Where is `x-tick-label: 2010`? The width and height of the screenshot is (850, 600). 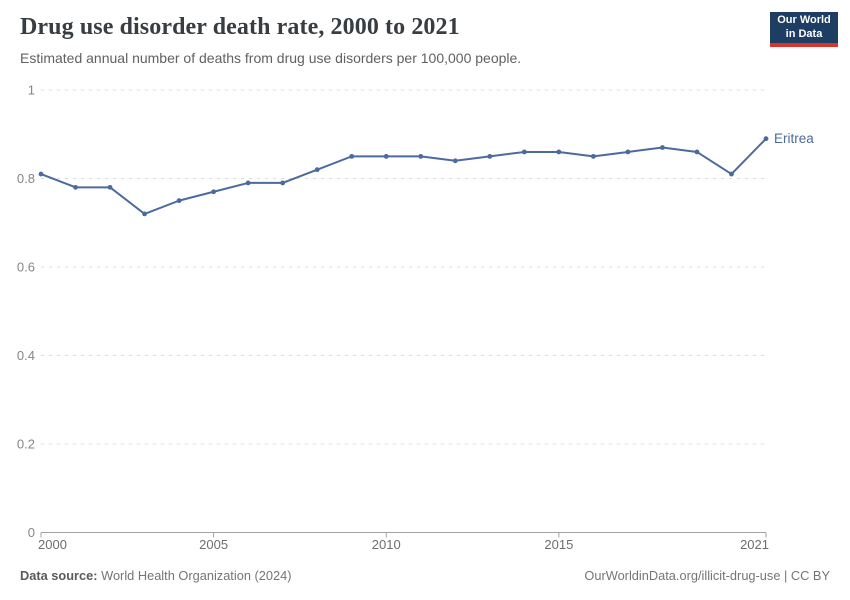 x-tick-label: 2010 is located at coordinates (386, 544).